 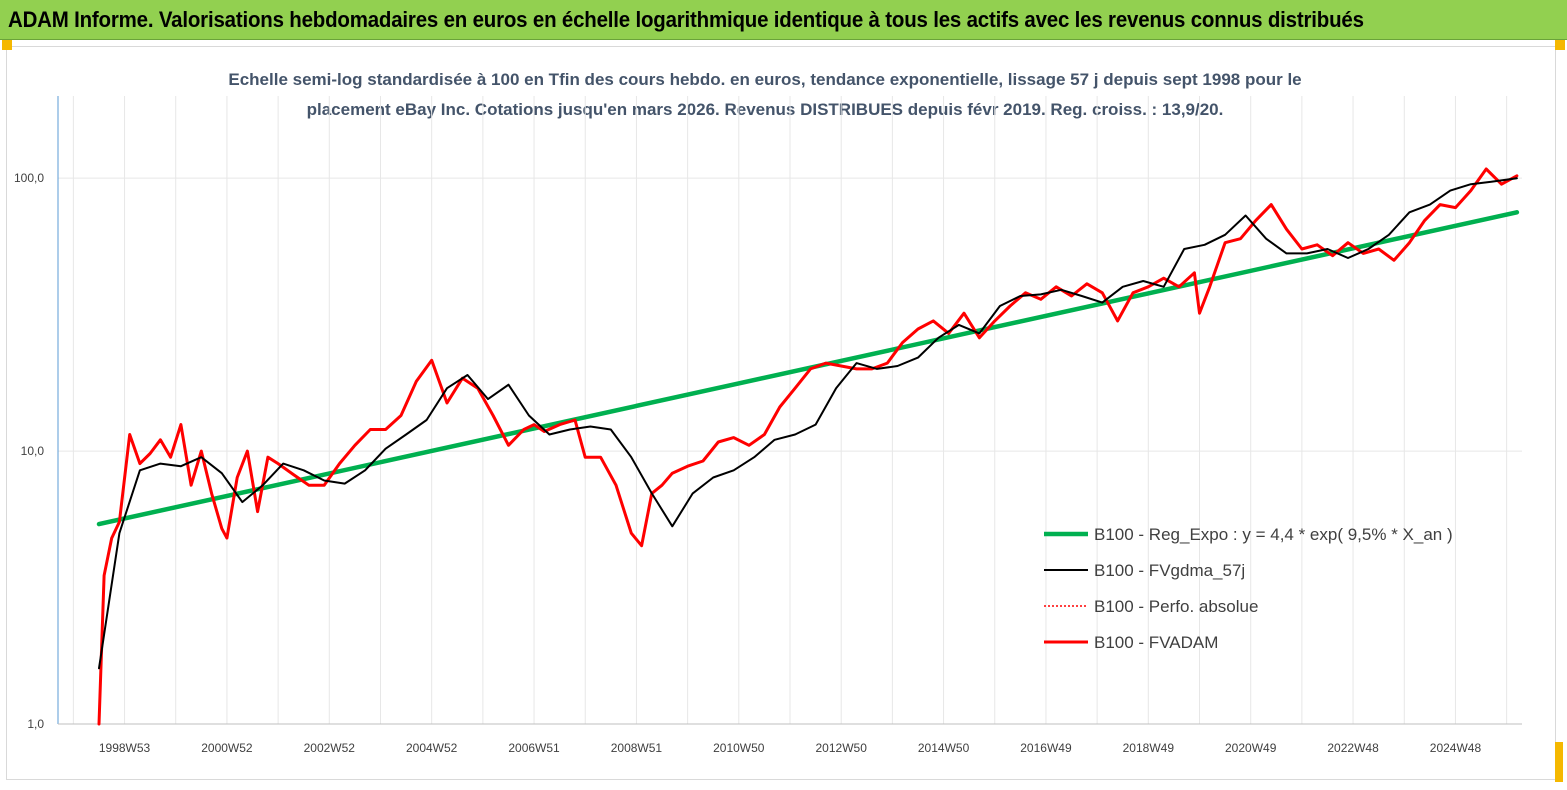 I want to click on x-tick-label: 2014W50, so click(x=944, y=748).